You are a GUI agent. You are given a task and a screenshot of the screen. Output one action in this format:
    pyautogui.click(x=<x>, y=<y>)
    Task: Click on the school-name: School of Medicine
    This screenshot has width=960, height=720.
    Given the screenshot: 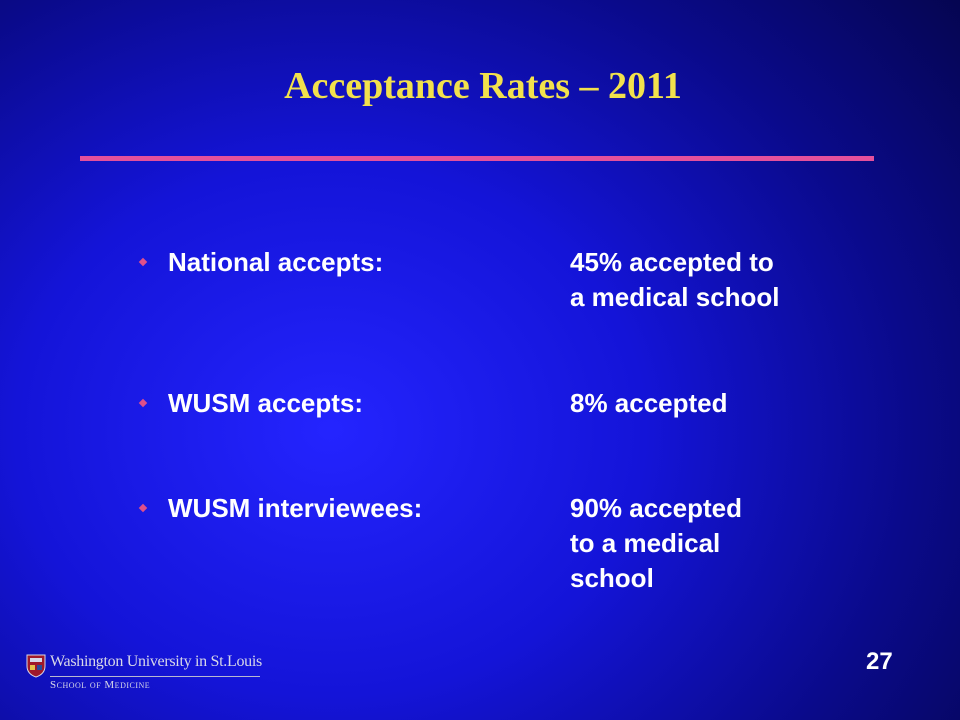 What is the action you would take?
    pyautogui.click(x=100, y=685)
    